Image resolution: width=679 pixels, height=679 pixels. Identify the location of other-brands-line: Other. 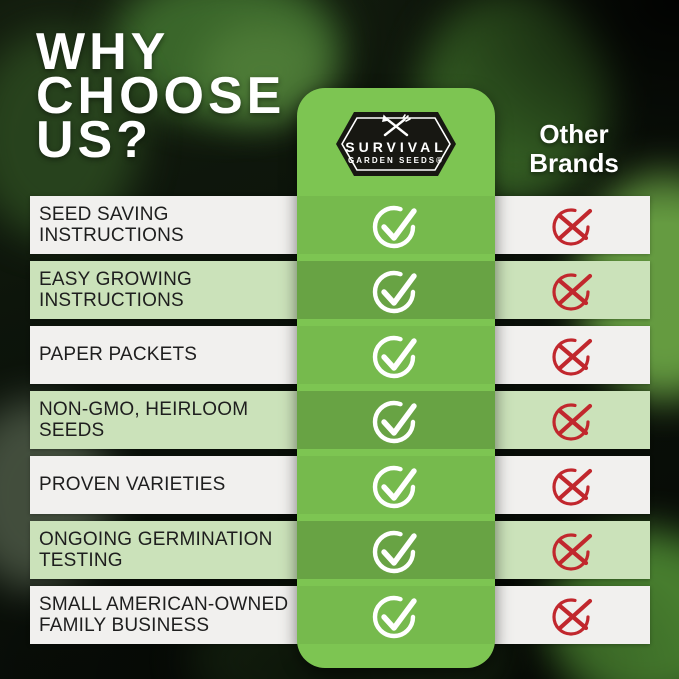
(574, 134).